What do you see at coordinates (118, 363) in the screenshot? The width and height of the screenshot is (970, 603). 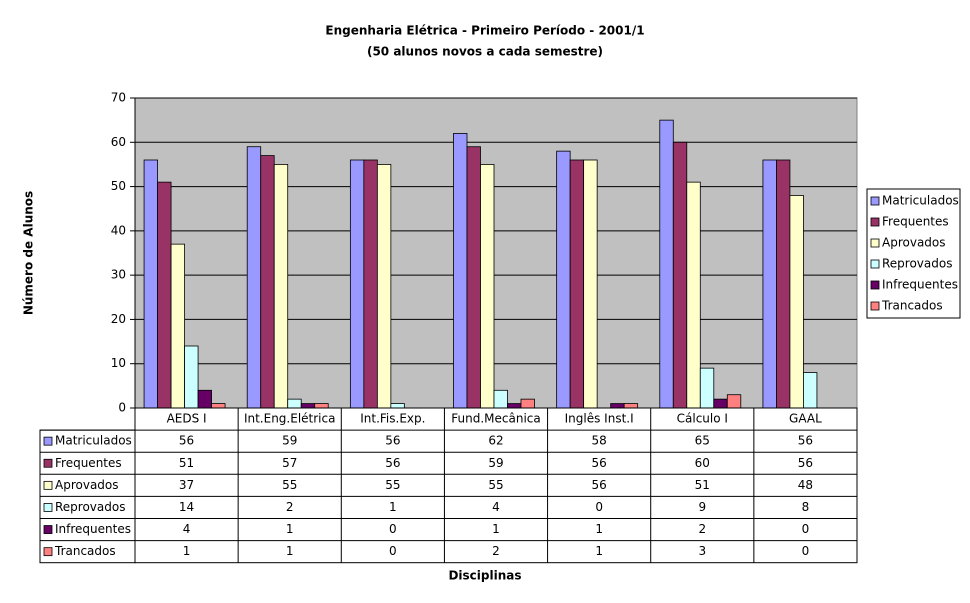 I see `y-tick-label: 10` at bounding box center [118, 363].